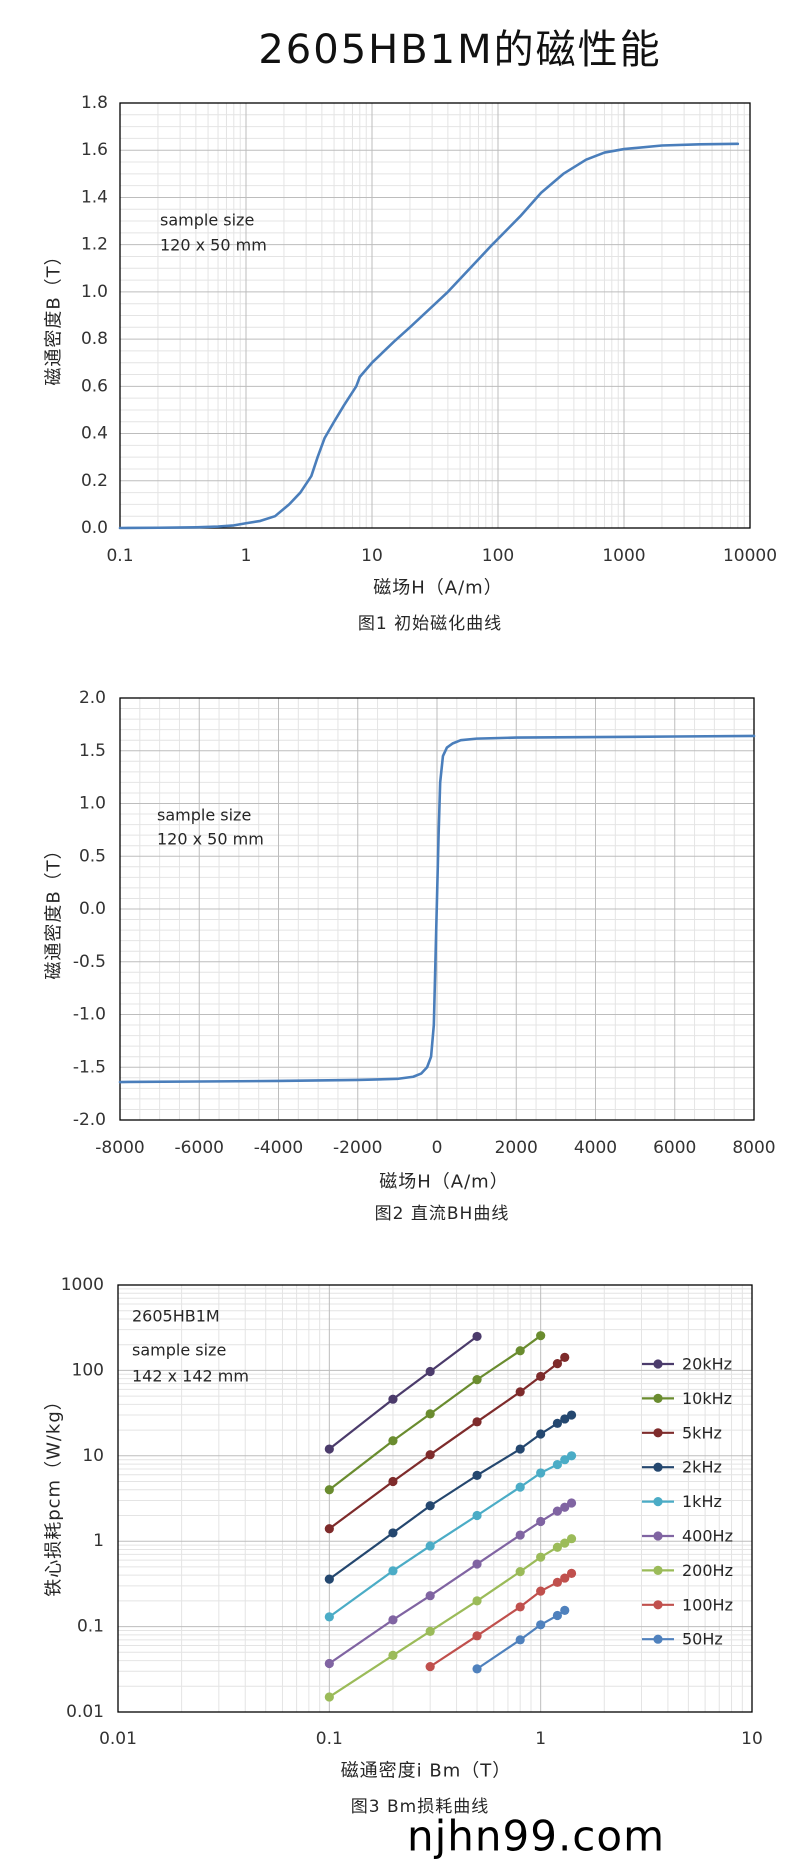 The width and height of the screenshot is (794, 1869). I want to click on figure-caption: 图3 Bm损耗曲线, so click(420, 1807).